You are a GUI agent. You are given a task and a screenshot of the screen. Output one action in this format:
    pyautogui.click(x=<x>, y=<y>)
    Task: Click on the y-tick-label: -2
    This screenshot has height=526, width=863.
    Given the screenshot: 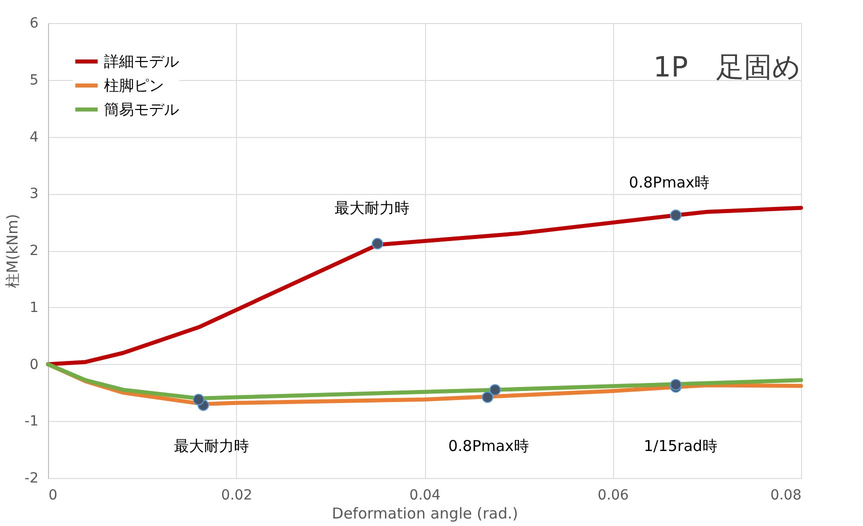 What is the action you would take?
    pyautogui.click(x=31, y=478)
    